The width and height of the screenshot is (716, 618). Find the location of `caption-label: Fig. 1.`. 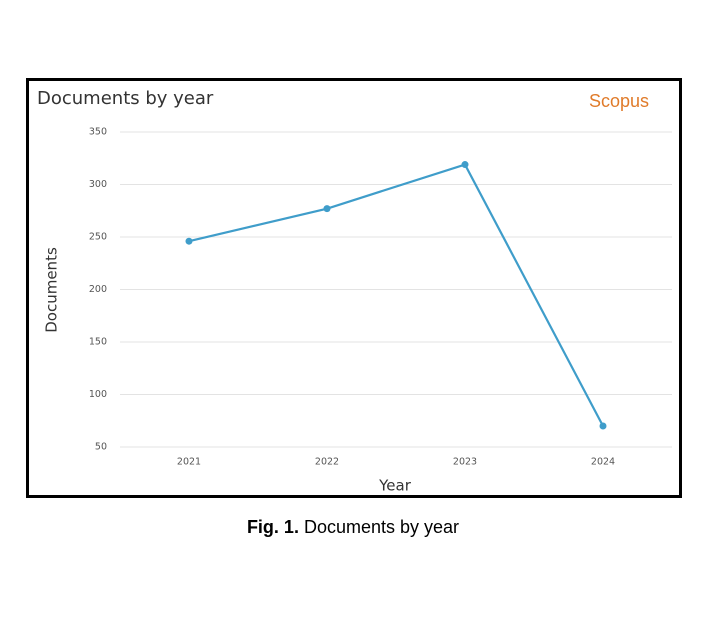

caption-label: Fig. 1. is located at coordinates (273, 527).